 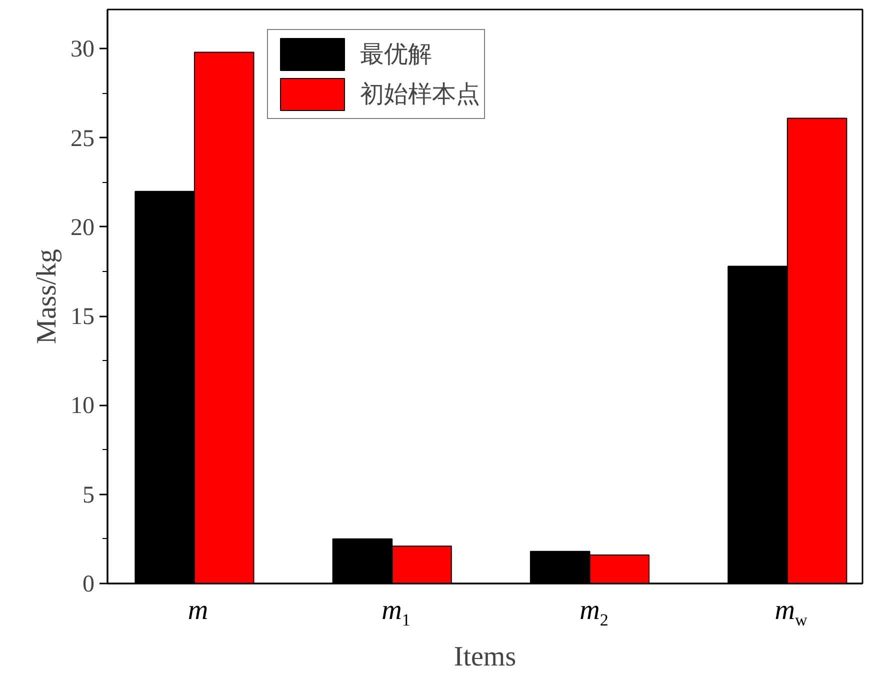 I want to click on x-tick-label: m, so click(x=198, y=610).